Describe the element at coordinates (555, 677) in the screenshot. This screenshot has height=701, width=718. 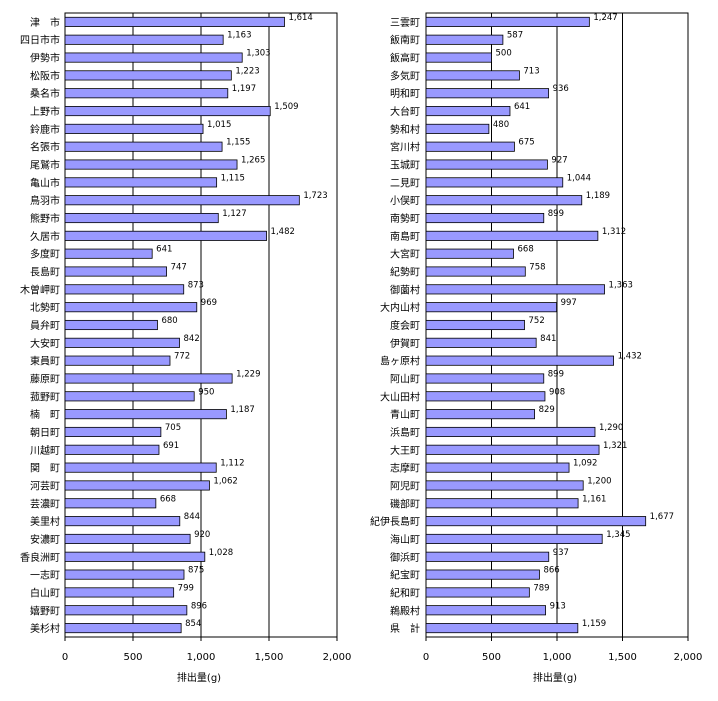
I see `x-axis-title: 排出量(g)` at that location.